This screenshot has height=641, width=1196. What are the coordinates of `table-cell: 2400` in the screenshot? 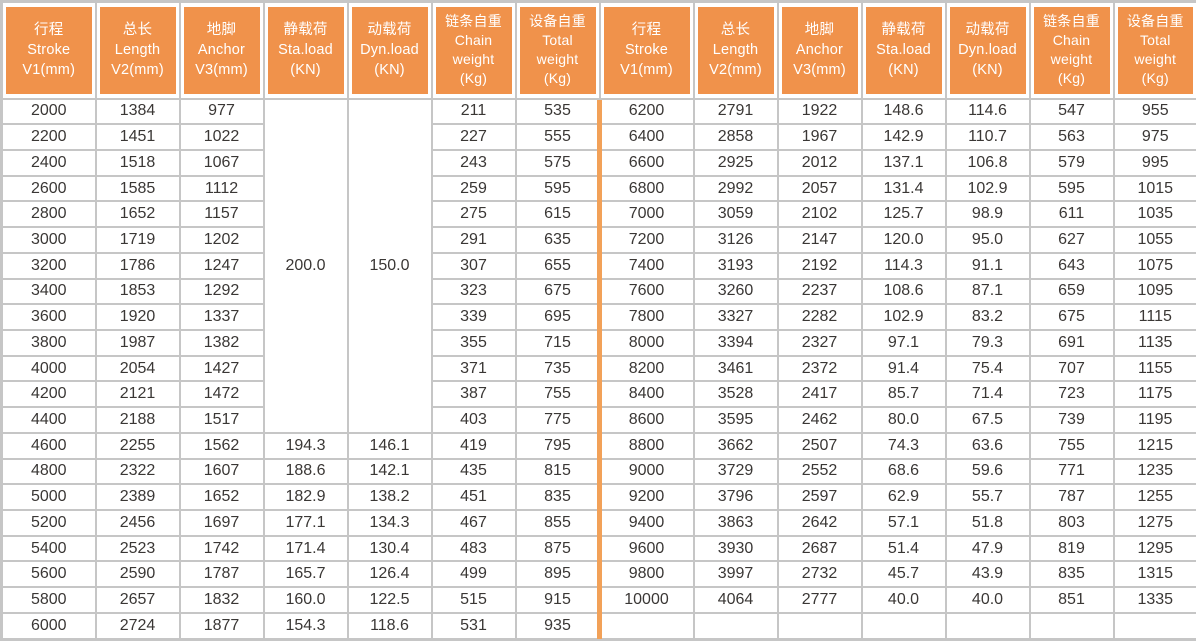 It's located at (48, 162).